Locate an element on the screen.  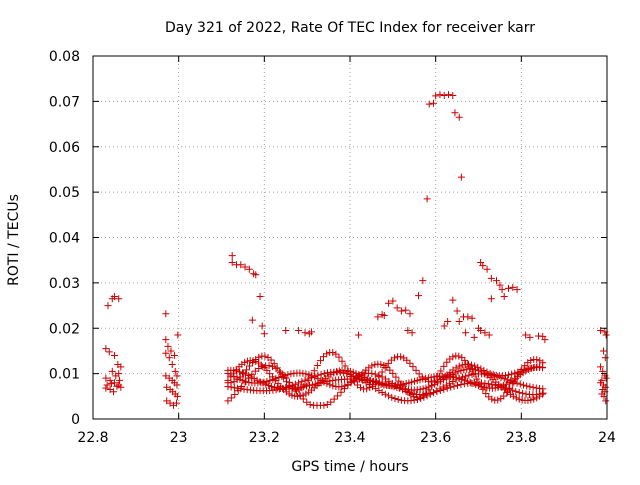
y-tick-label: 0.03 is located at coordinates (64, 284).